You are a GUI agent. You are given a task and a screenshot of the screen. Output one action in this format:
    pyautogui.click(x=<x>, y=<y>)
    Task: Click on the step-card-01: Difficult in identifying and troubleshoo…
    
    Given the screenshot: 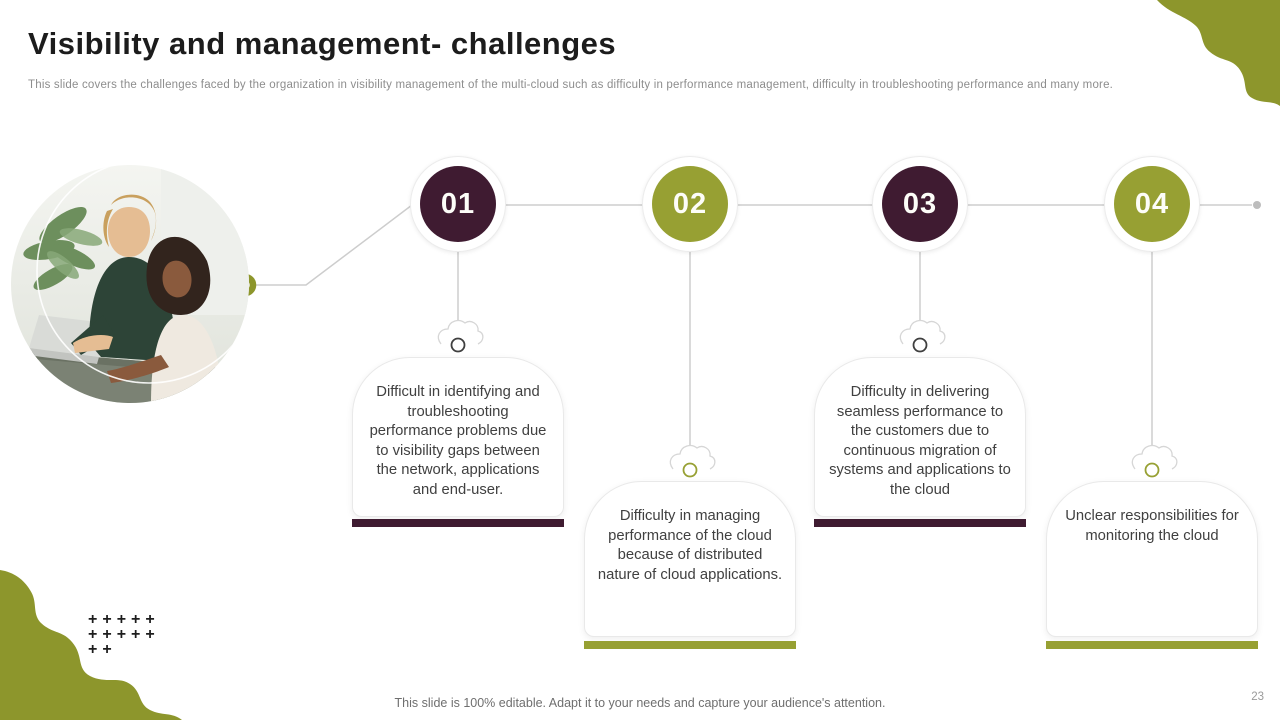 What is the action you would take?
    pyautogui.click(x=458, y=437)
    